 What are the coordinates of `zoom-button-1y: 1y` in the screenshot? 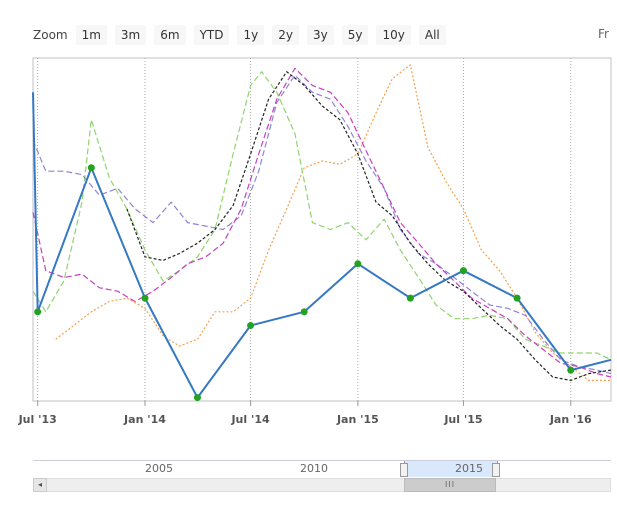 It's located at (251, 35).